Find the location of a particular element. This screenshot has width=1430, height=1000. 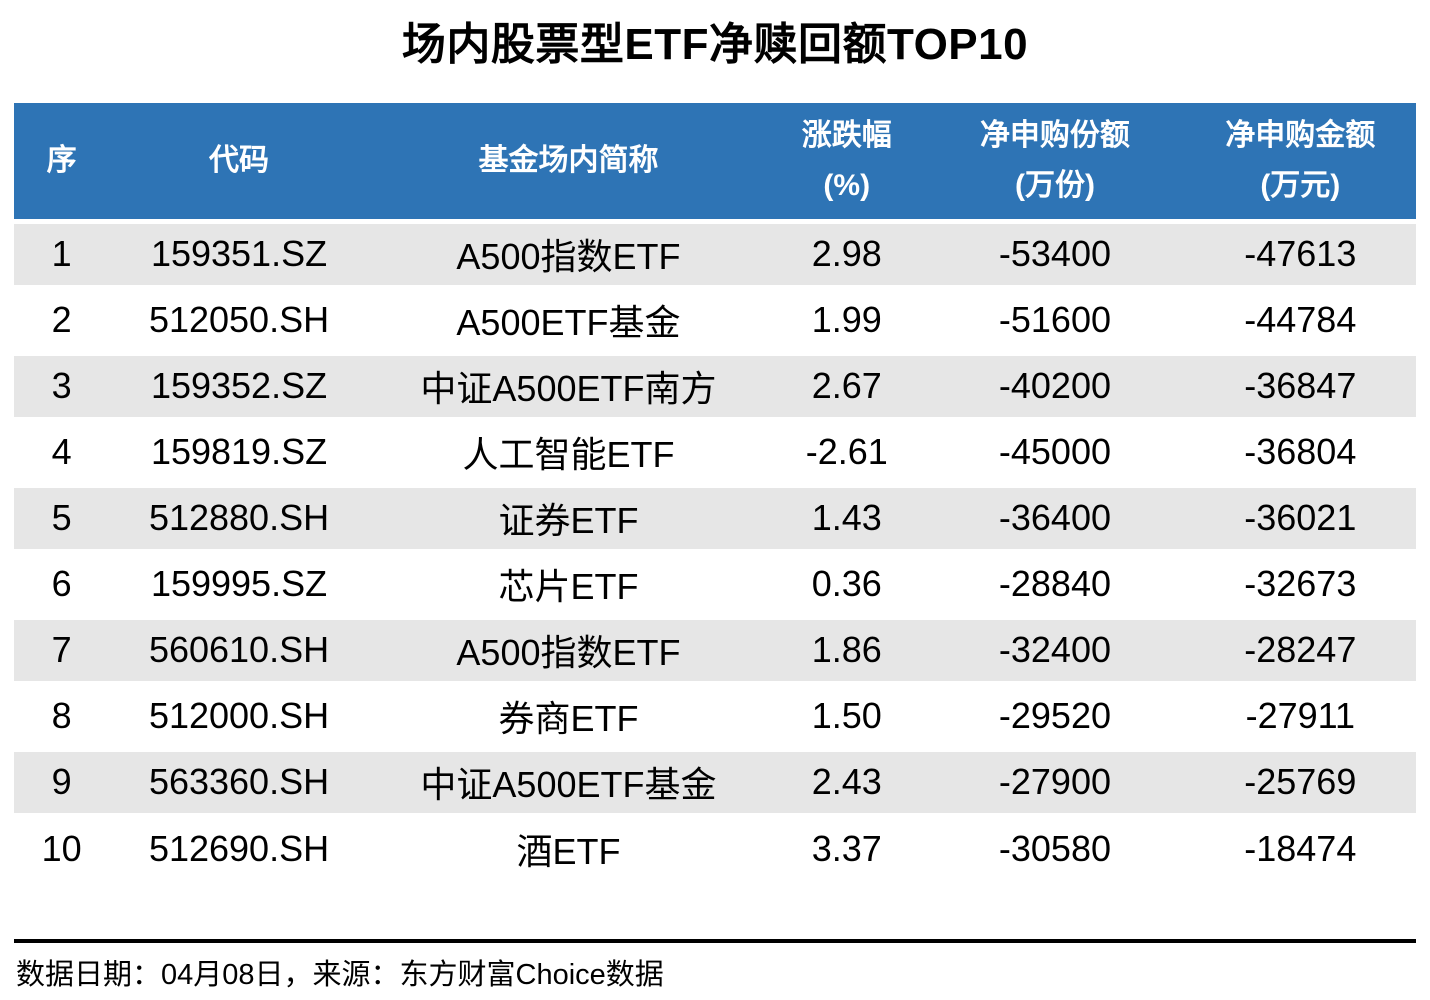

table-row: 3 159352.SZ 中证A500ETF南方 2.67 -40200 -36847 is located at coordinates (715, 384).